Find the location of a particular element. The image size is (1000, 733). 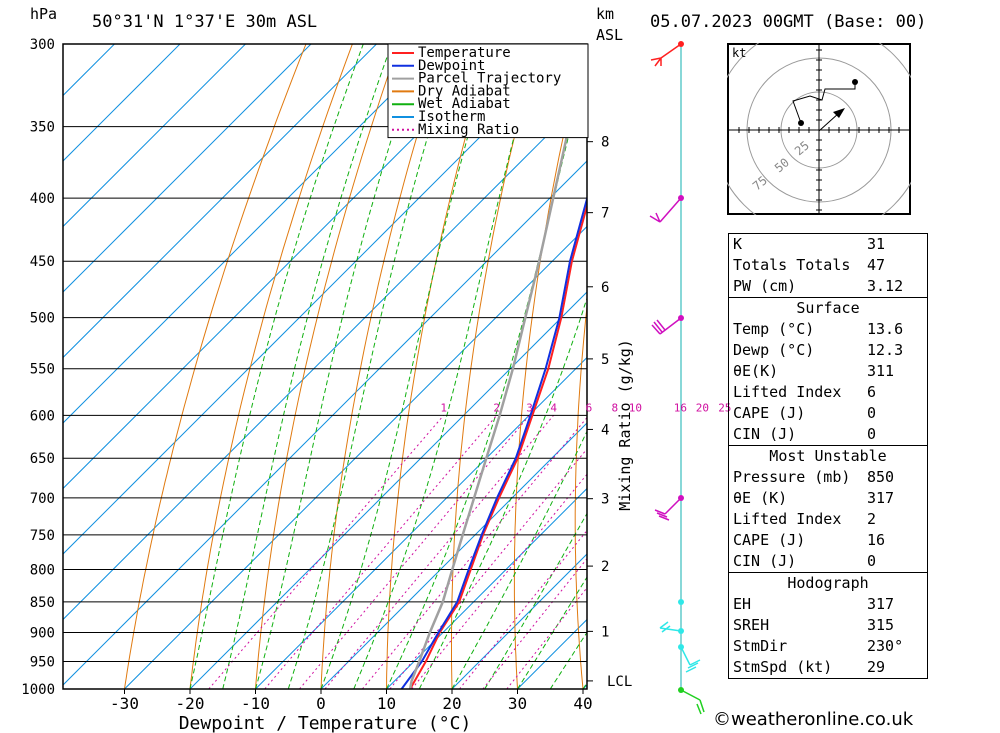

storm-motion-arrowhead is located at coordinates (839, 113).